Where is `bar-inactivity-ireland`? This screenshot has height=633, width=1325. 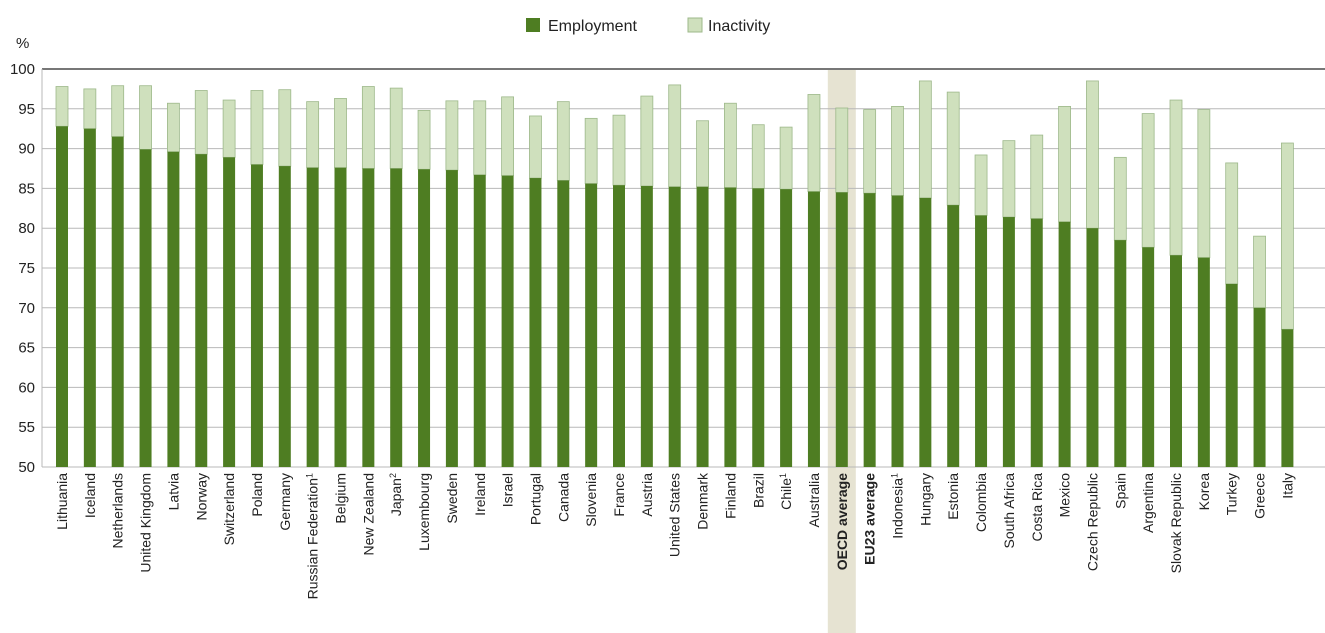
bar-inactivity-ireland is located at coordinates (480, 138).